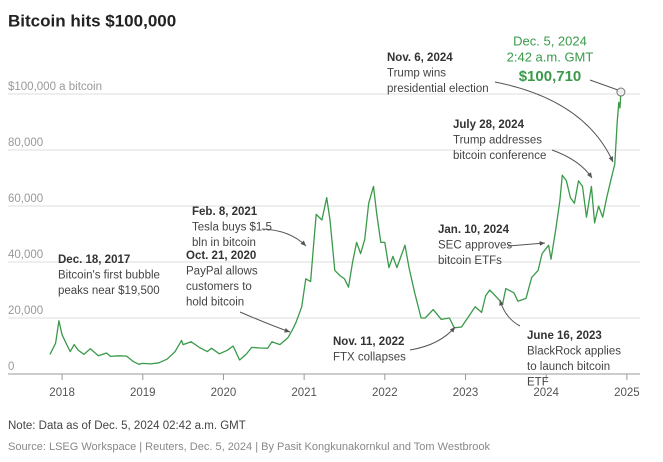 Image resolution: width=663 pixels, height=462 pixels. Describe the element at coordinates (225, 212) in the screenshot. I see `annotation-title: Feb. 8, 2021` at that location.